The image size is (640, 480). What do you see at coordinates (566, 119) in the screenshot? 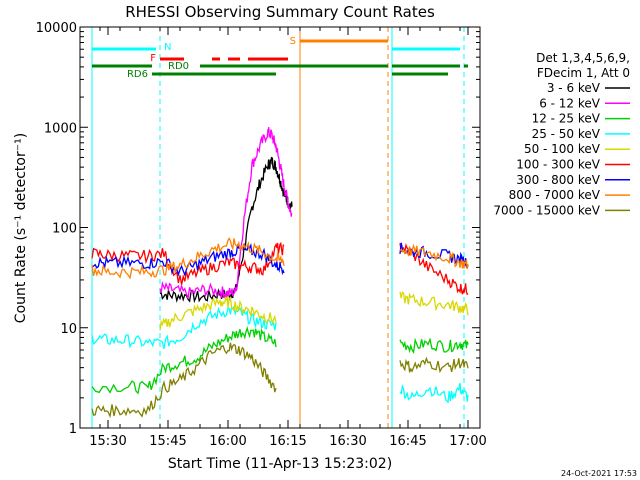
I see `legend-label-2: 12 - 25 keV` at bounding box center [566, 119].